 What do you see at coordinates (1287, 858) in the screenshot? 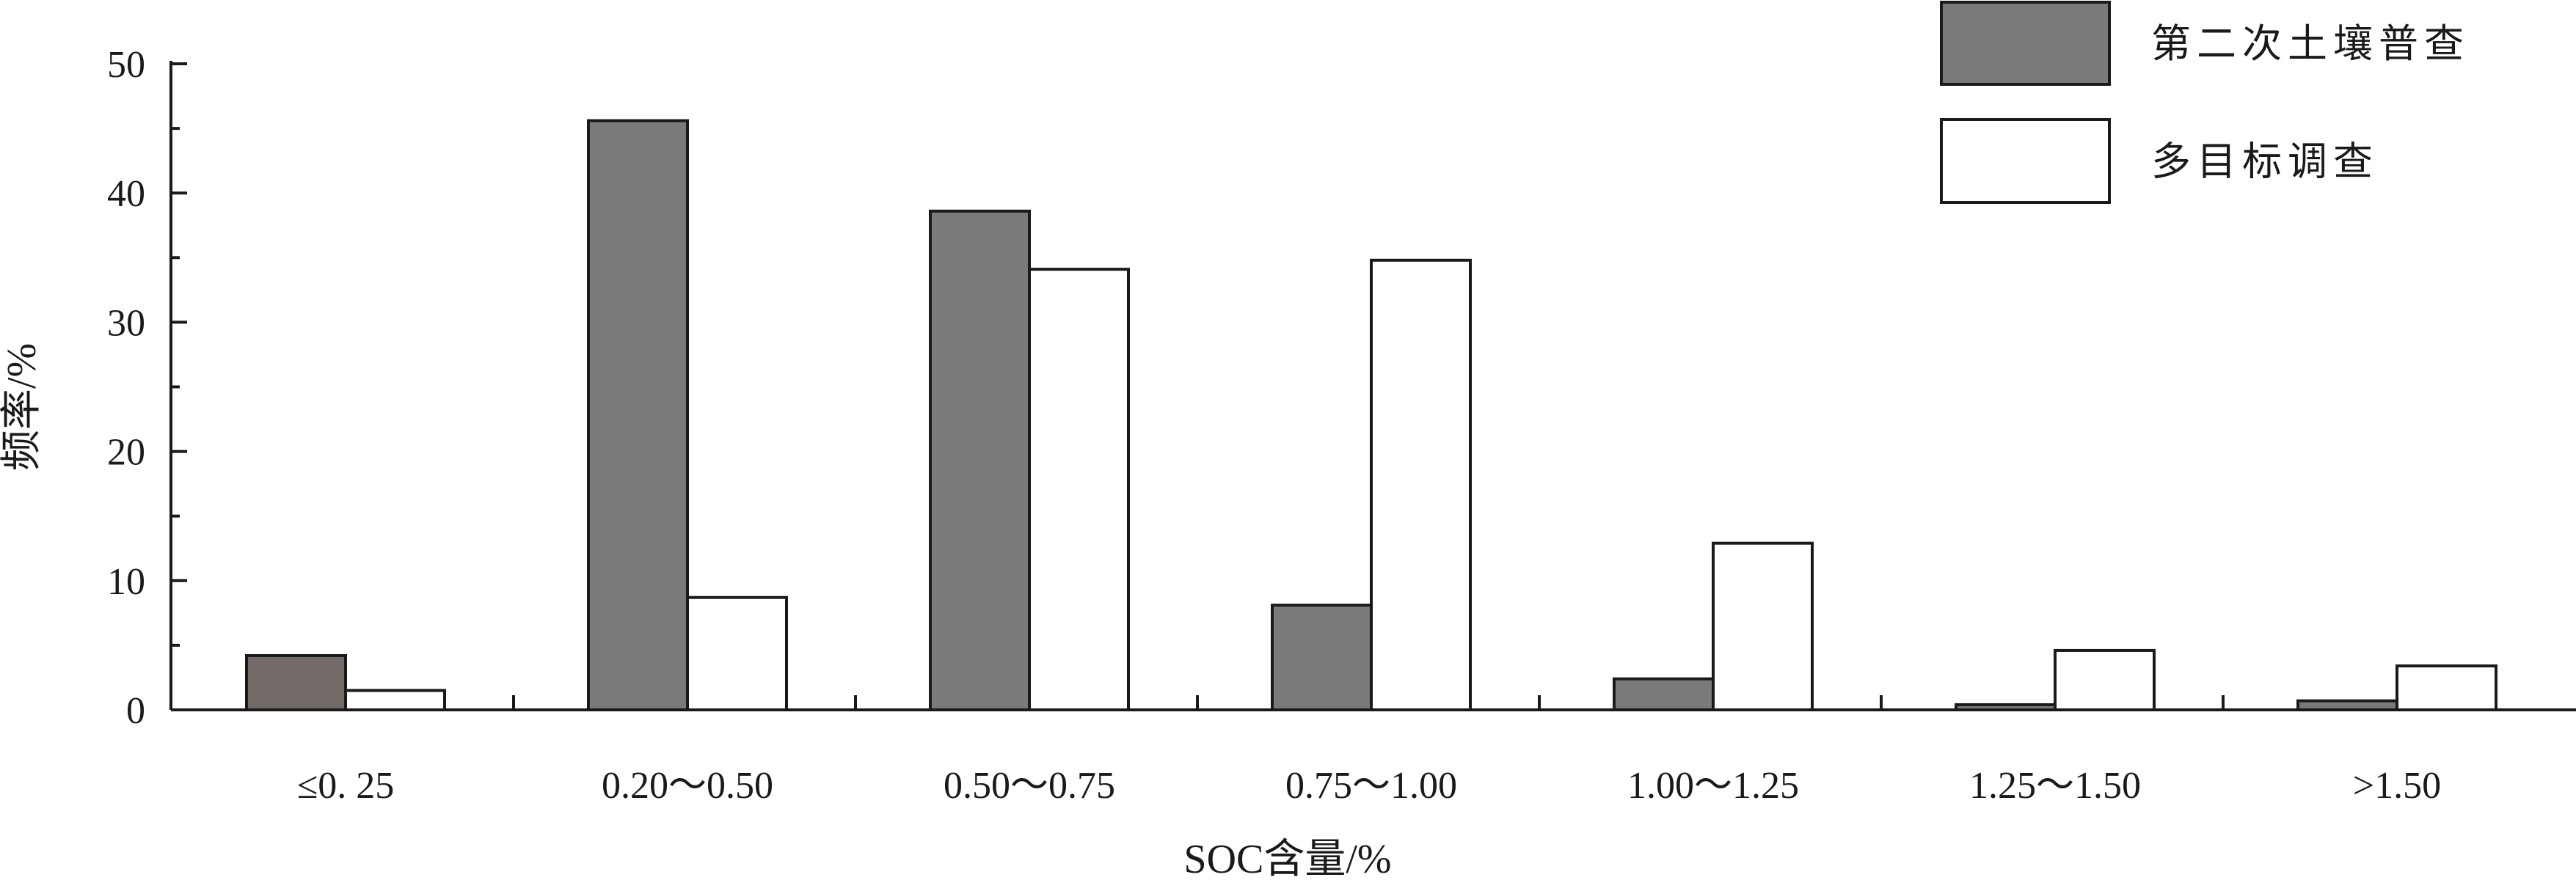
I see `x-axis-title: SOC含量/%` at bounding box center [1287, 858].